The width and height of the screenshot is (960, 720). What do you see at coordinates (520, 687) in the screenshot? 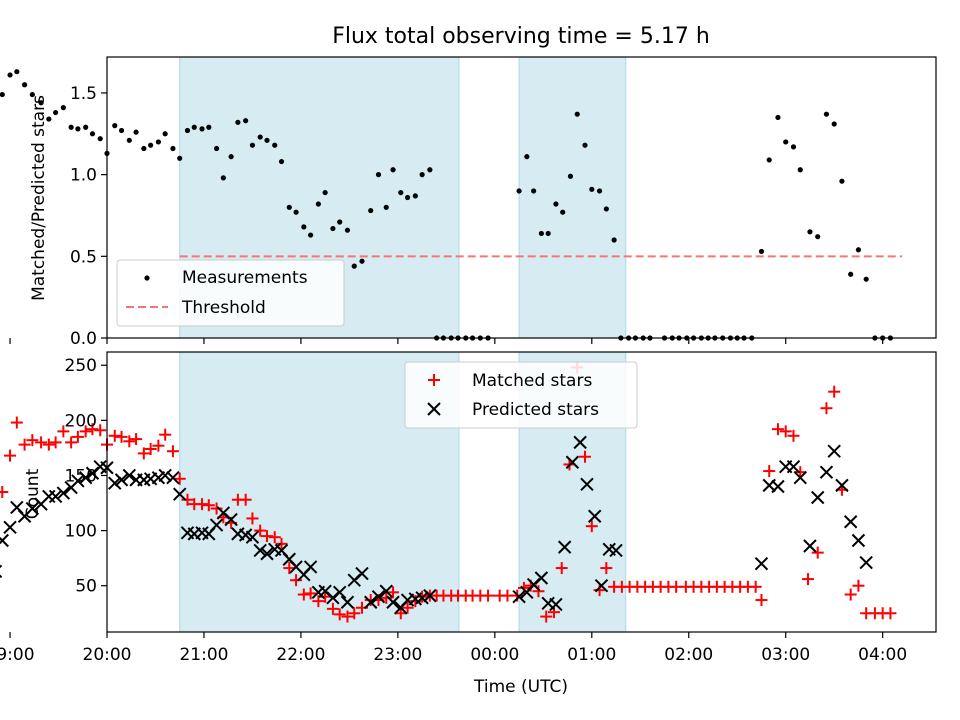
I see `x-axis-label: Time (UTC)` at bounding box center [520, 687].